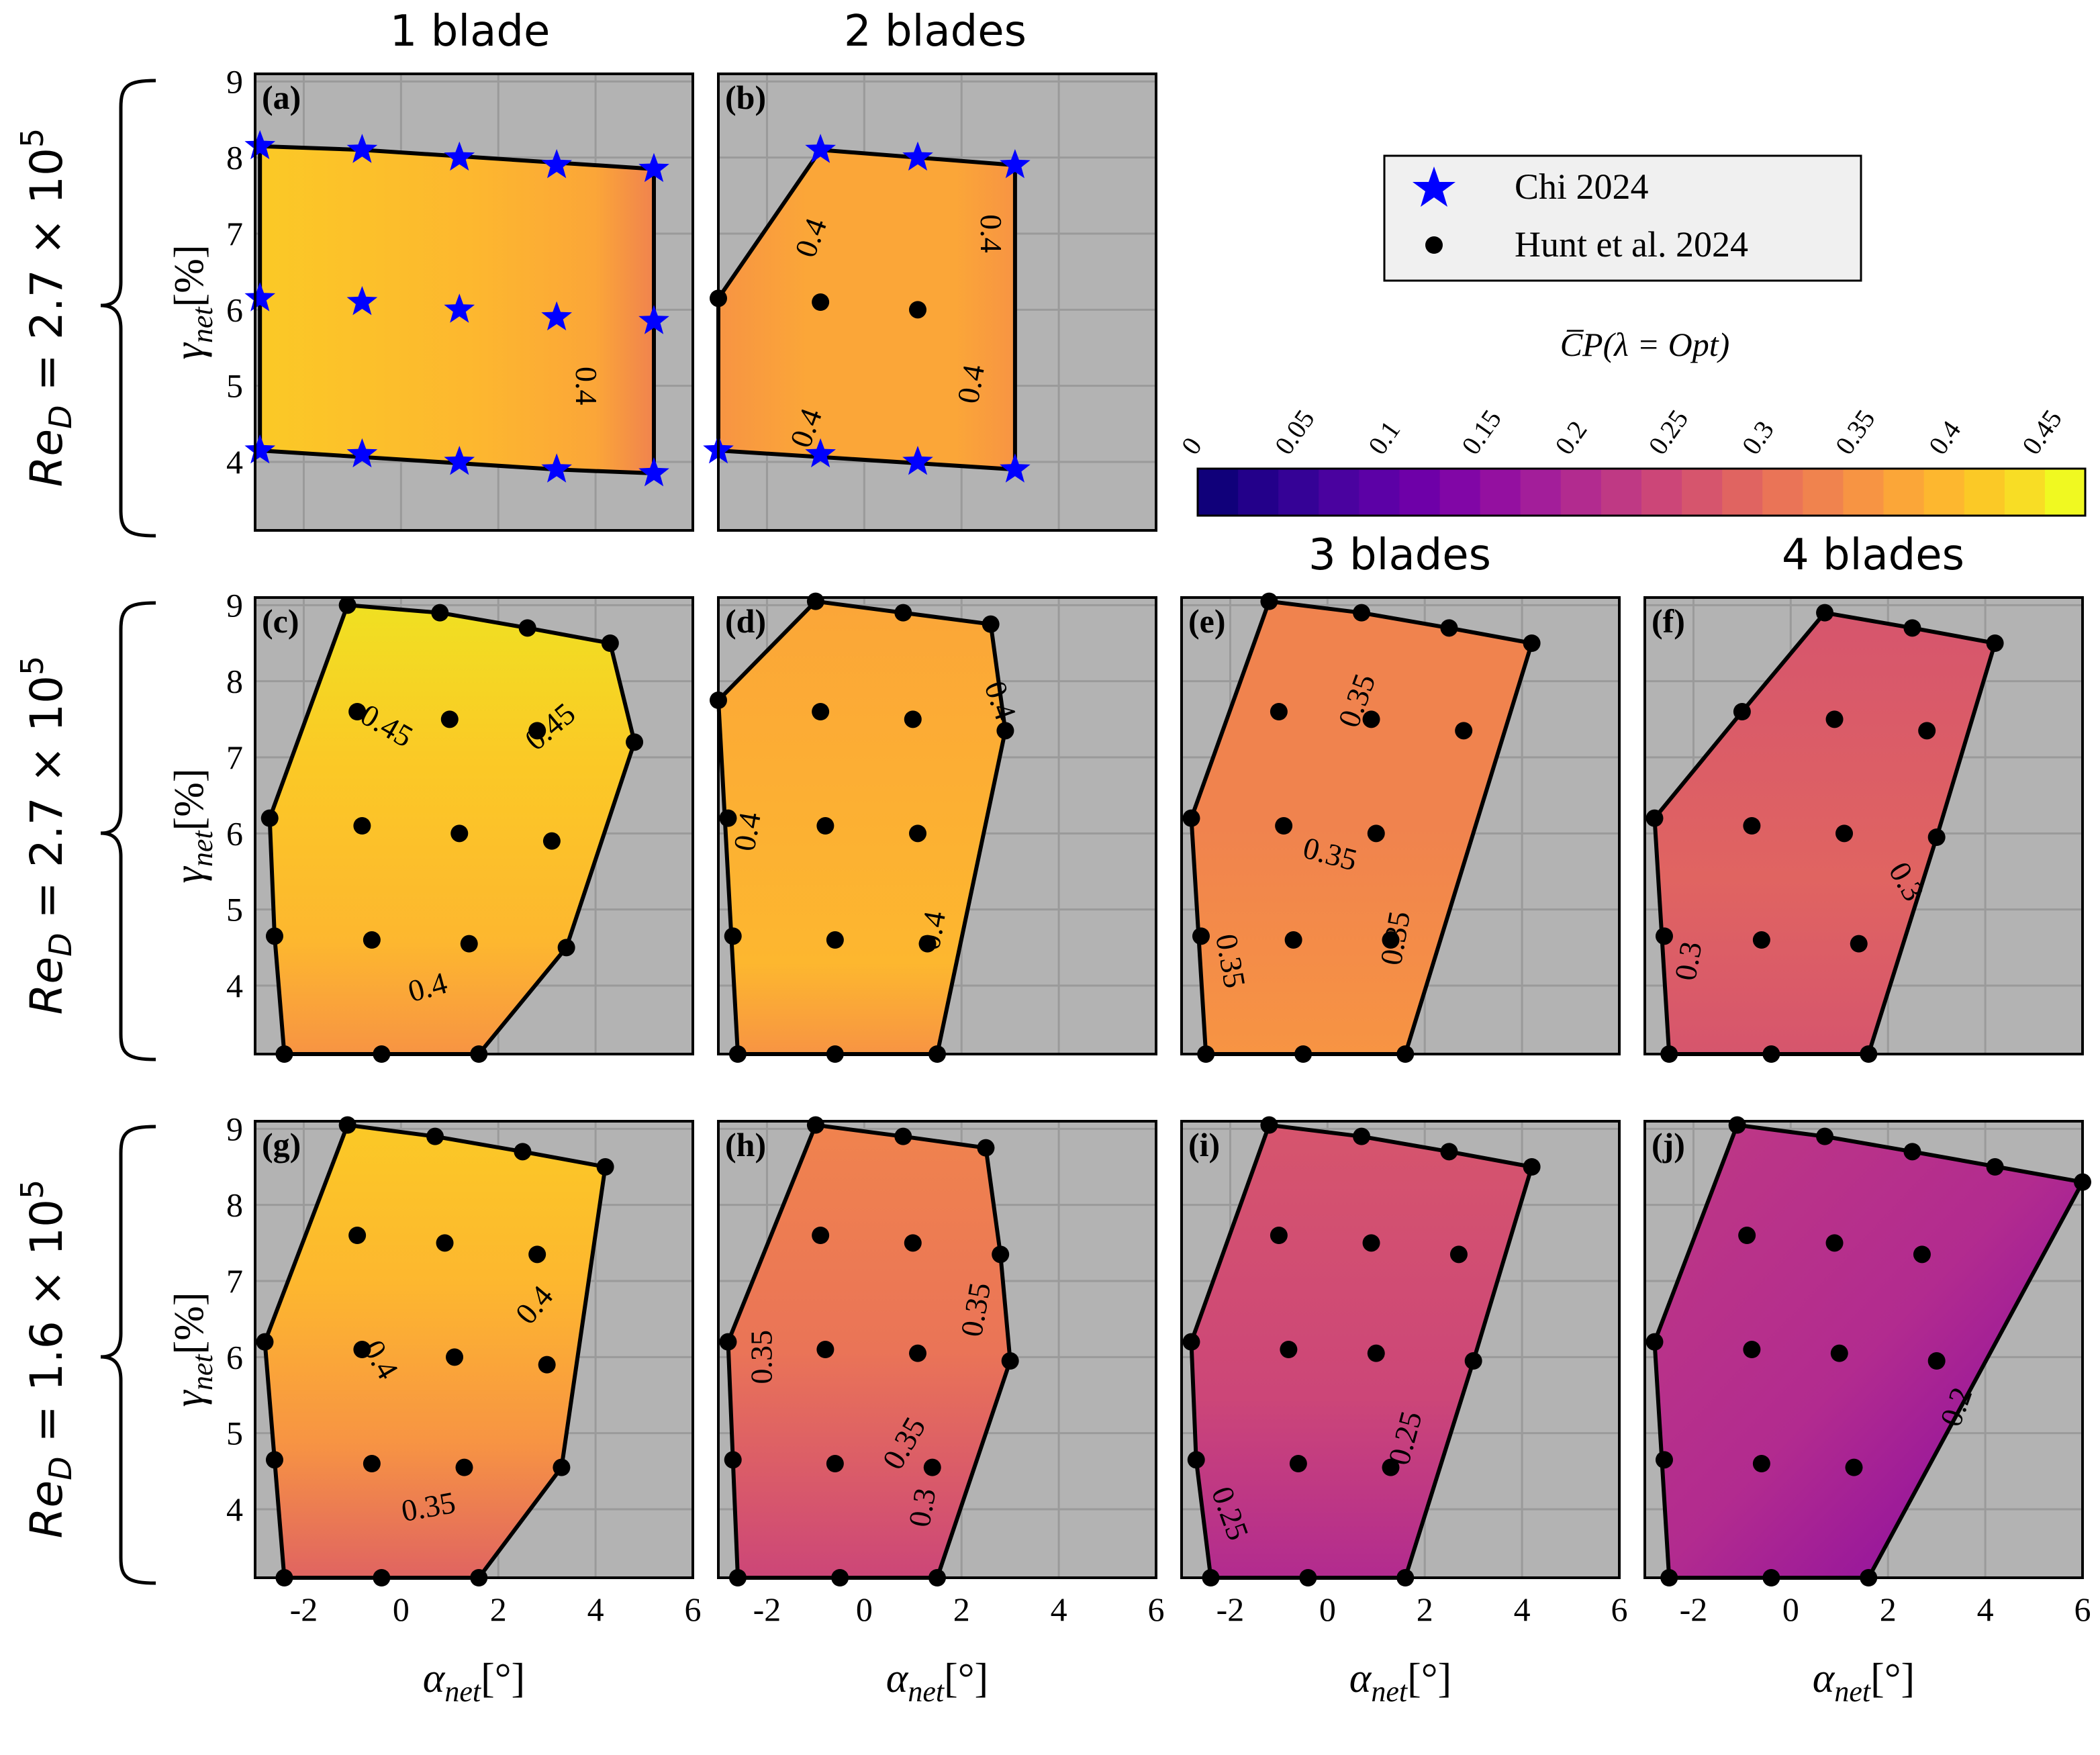 The height and width of the screenshot is (1755, 2100). What do you see at coordinates (971, 384) in the screenshot?
I see `contour-label: 0.4` at bounding box center [971, 384].